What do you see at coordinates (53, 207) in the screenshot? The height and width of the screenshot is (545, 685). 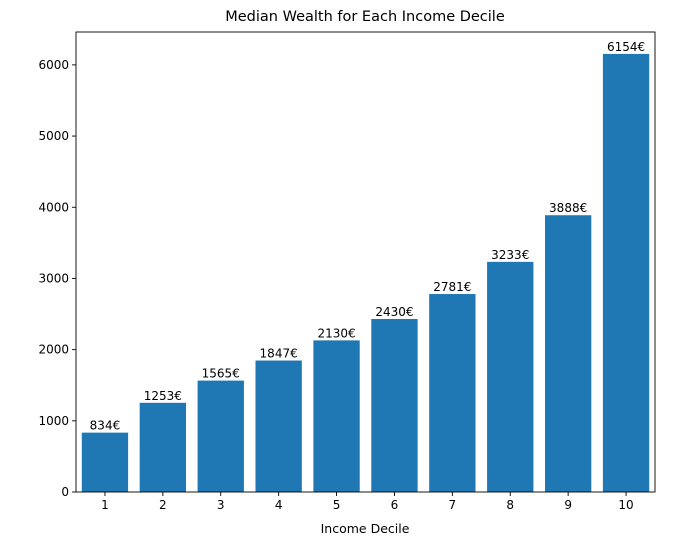 I see `y-tick-label-4000: 4000` at bounding box center [53, 207].